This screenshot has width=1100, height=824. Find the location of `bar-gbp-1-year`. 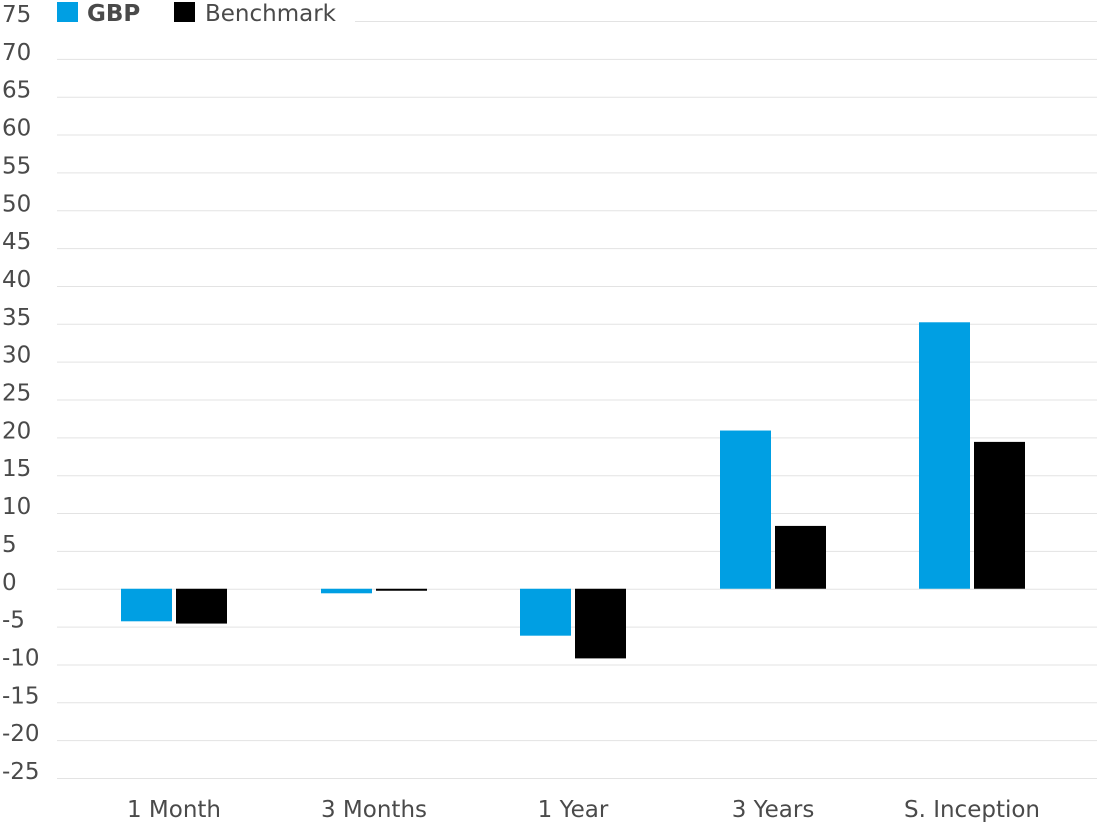

bar-gbp-1-year is located at coordinates (545, 612).